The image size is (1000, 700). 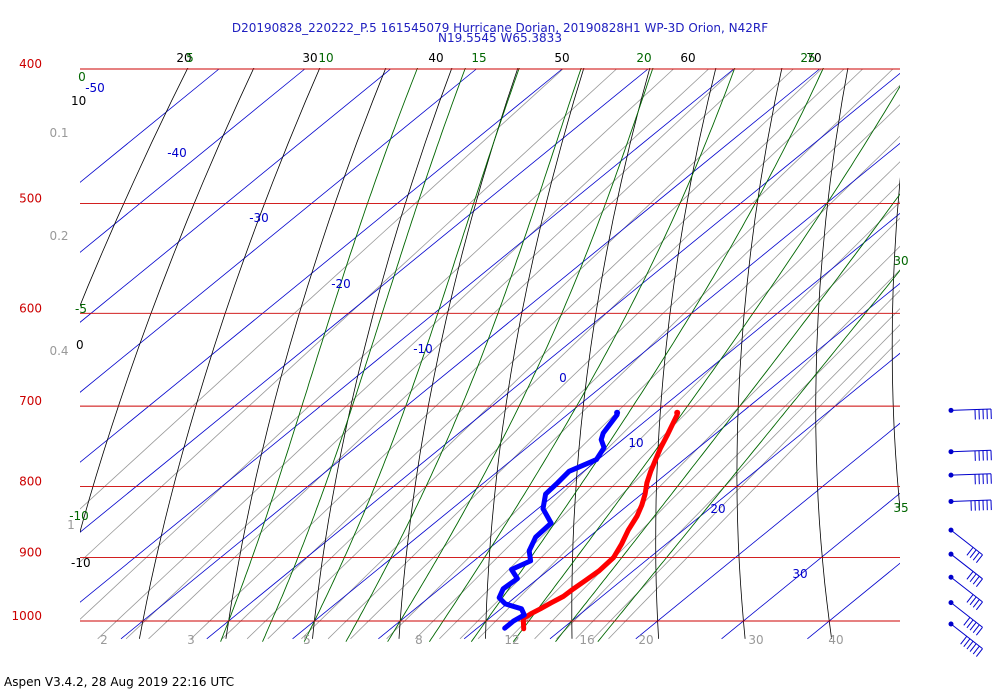 What do you see at coordinates (309, 58) in the screenshot?
I see `dry-adiabat-label: 30` at bounding box center [309, 58].